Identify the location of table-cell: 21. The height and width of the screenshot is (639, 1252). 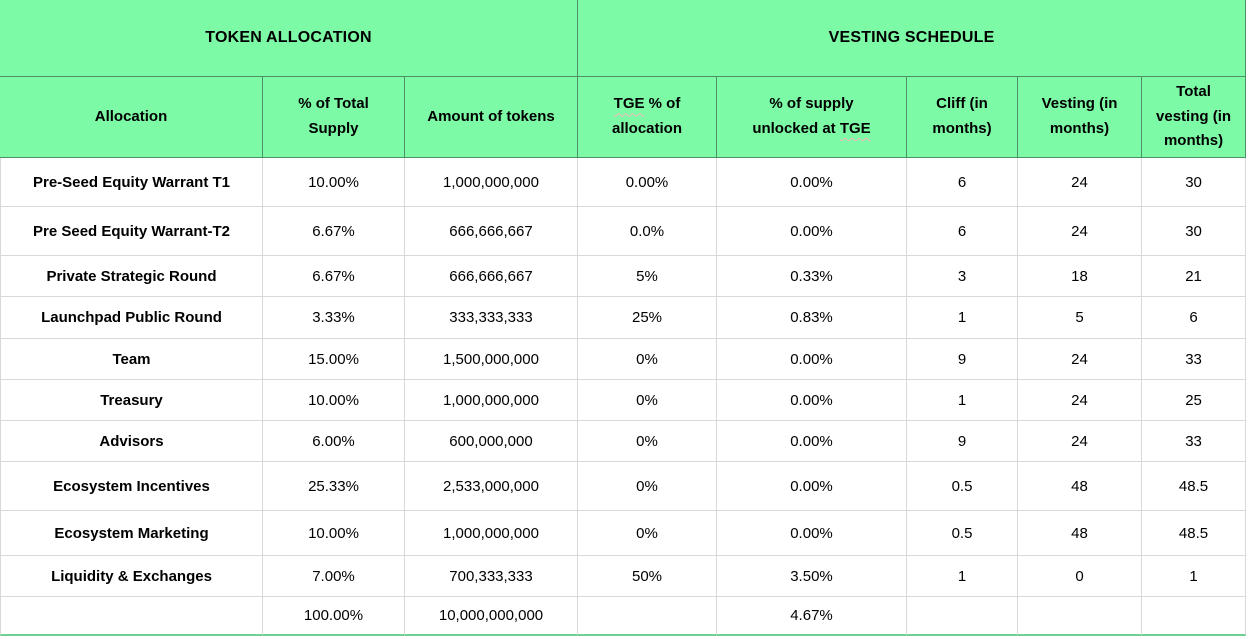
(1194, 276).